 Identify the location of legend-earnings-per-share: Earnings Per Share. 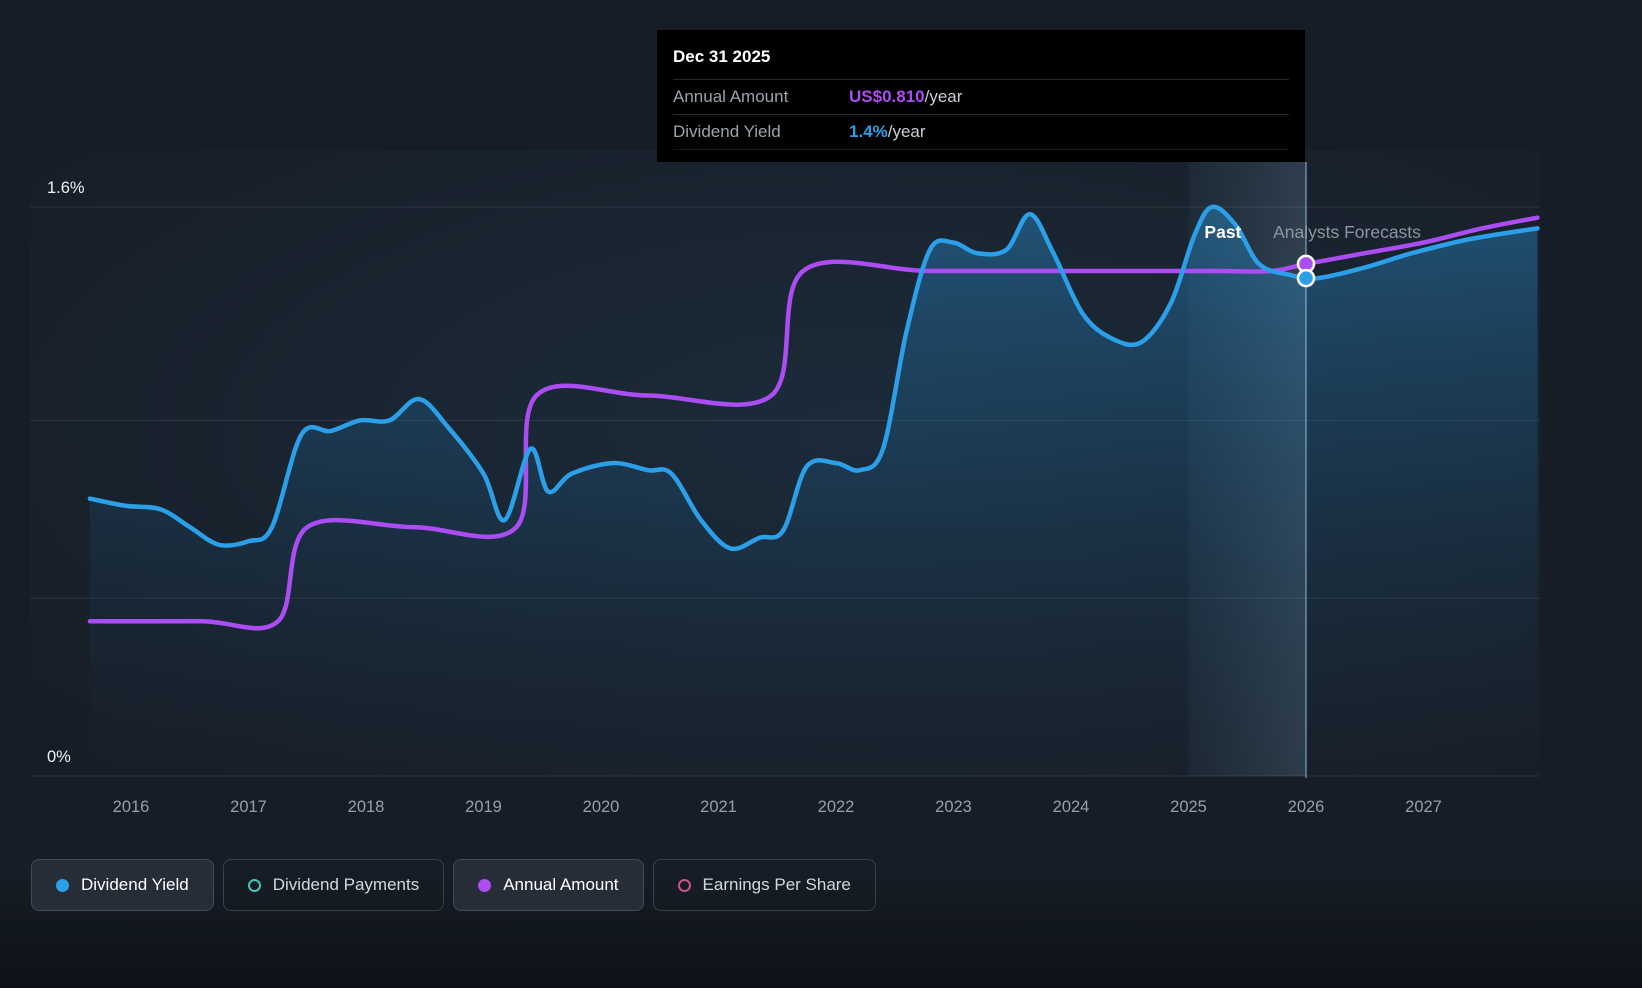
(764, 885).